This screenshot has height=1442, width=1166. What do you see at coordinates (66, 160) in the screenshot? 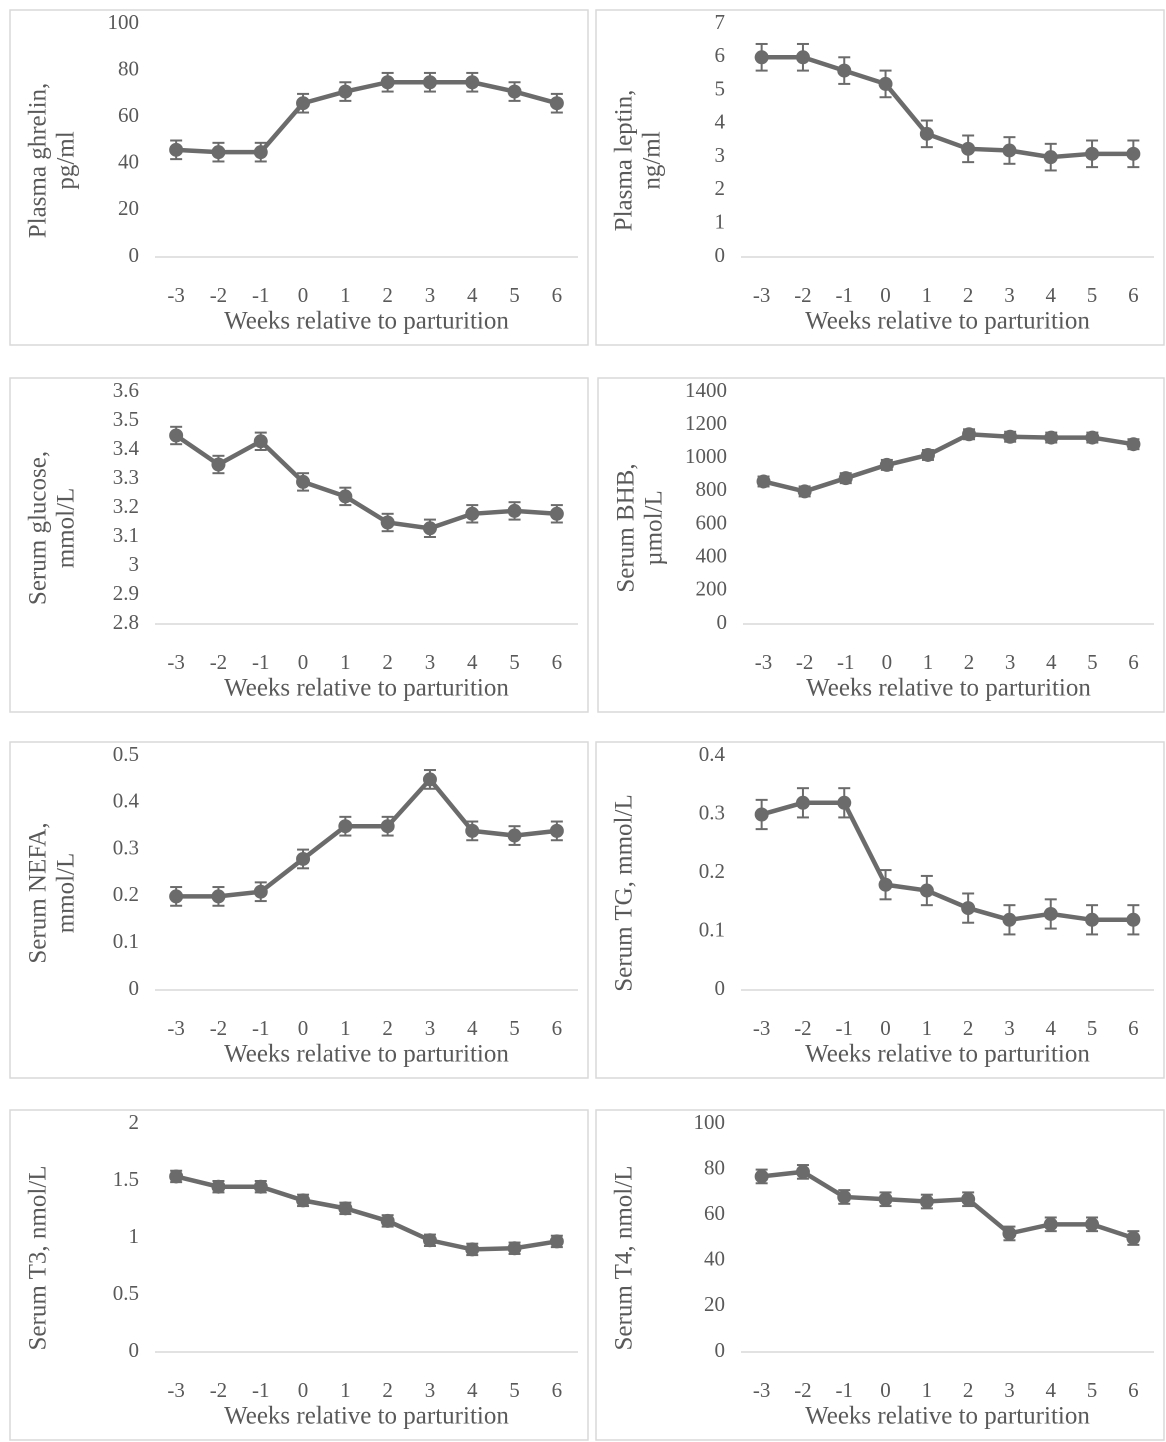
I see `y-axis-title: pg/ml` at bounding box center [66, 160].